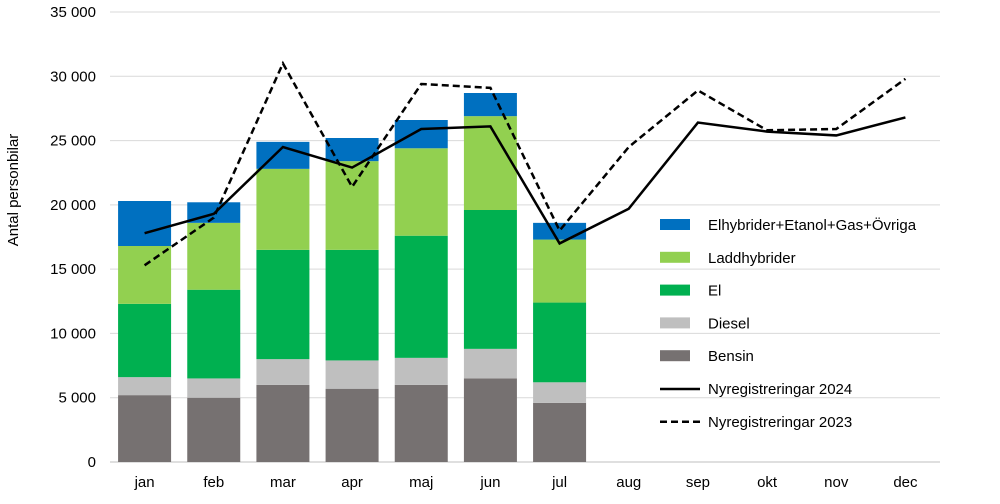 The image size is (1000, 504). Describe the element at coordinates (92, 462) in the screenshot. I see `y-tick-label: 0` at that location.